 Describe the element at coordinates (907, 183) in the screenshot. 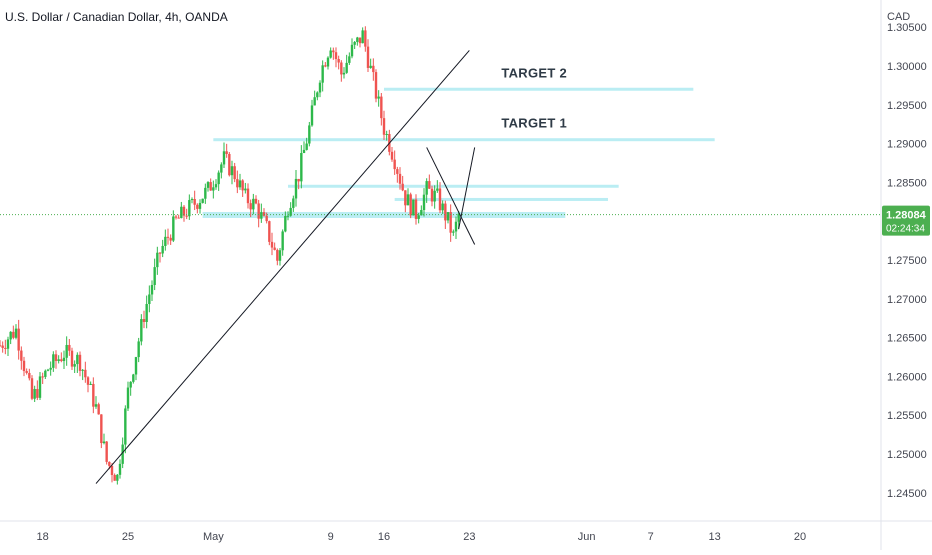

I see `y-tick-label: 1.28500` at that location.